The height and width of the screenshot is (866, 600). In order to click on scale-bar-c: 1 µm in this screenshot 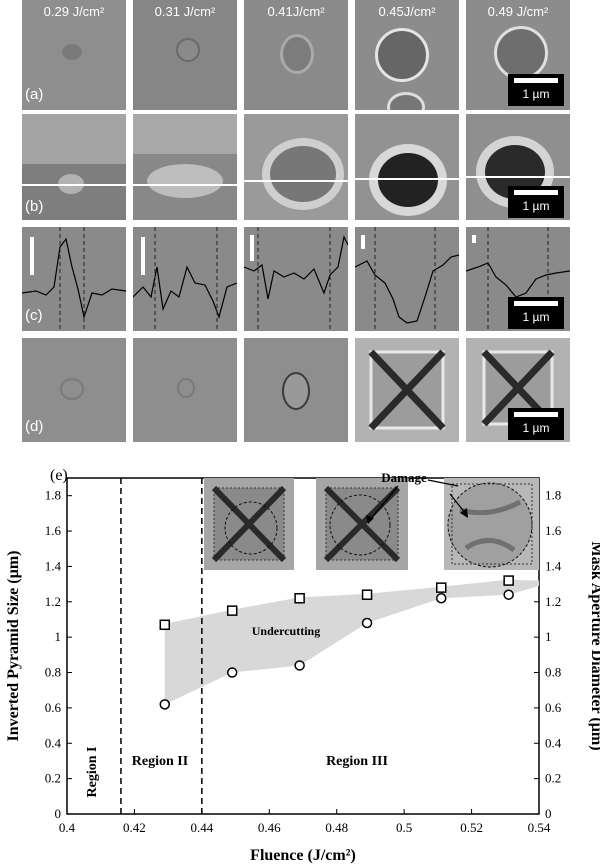, I will do `click(536, 313)`.